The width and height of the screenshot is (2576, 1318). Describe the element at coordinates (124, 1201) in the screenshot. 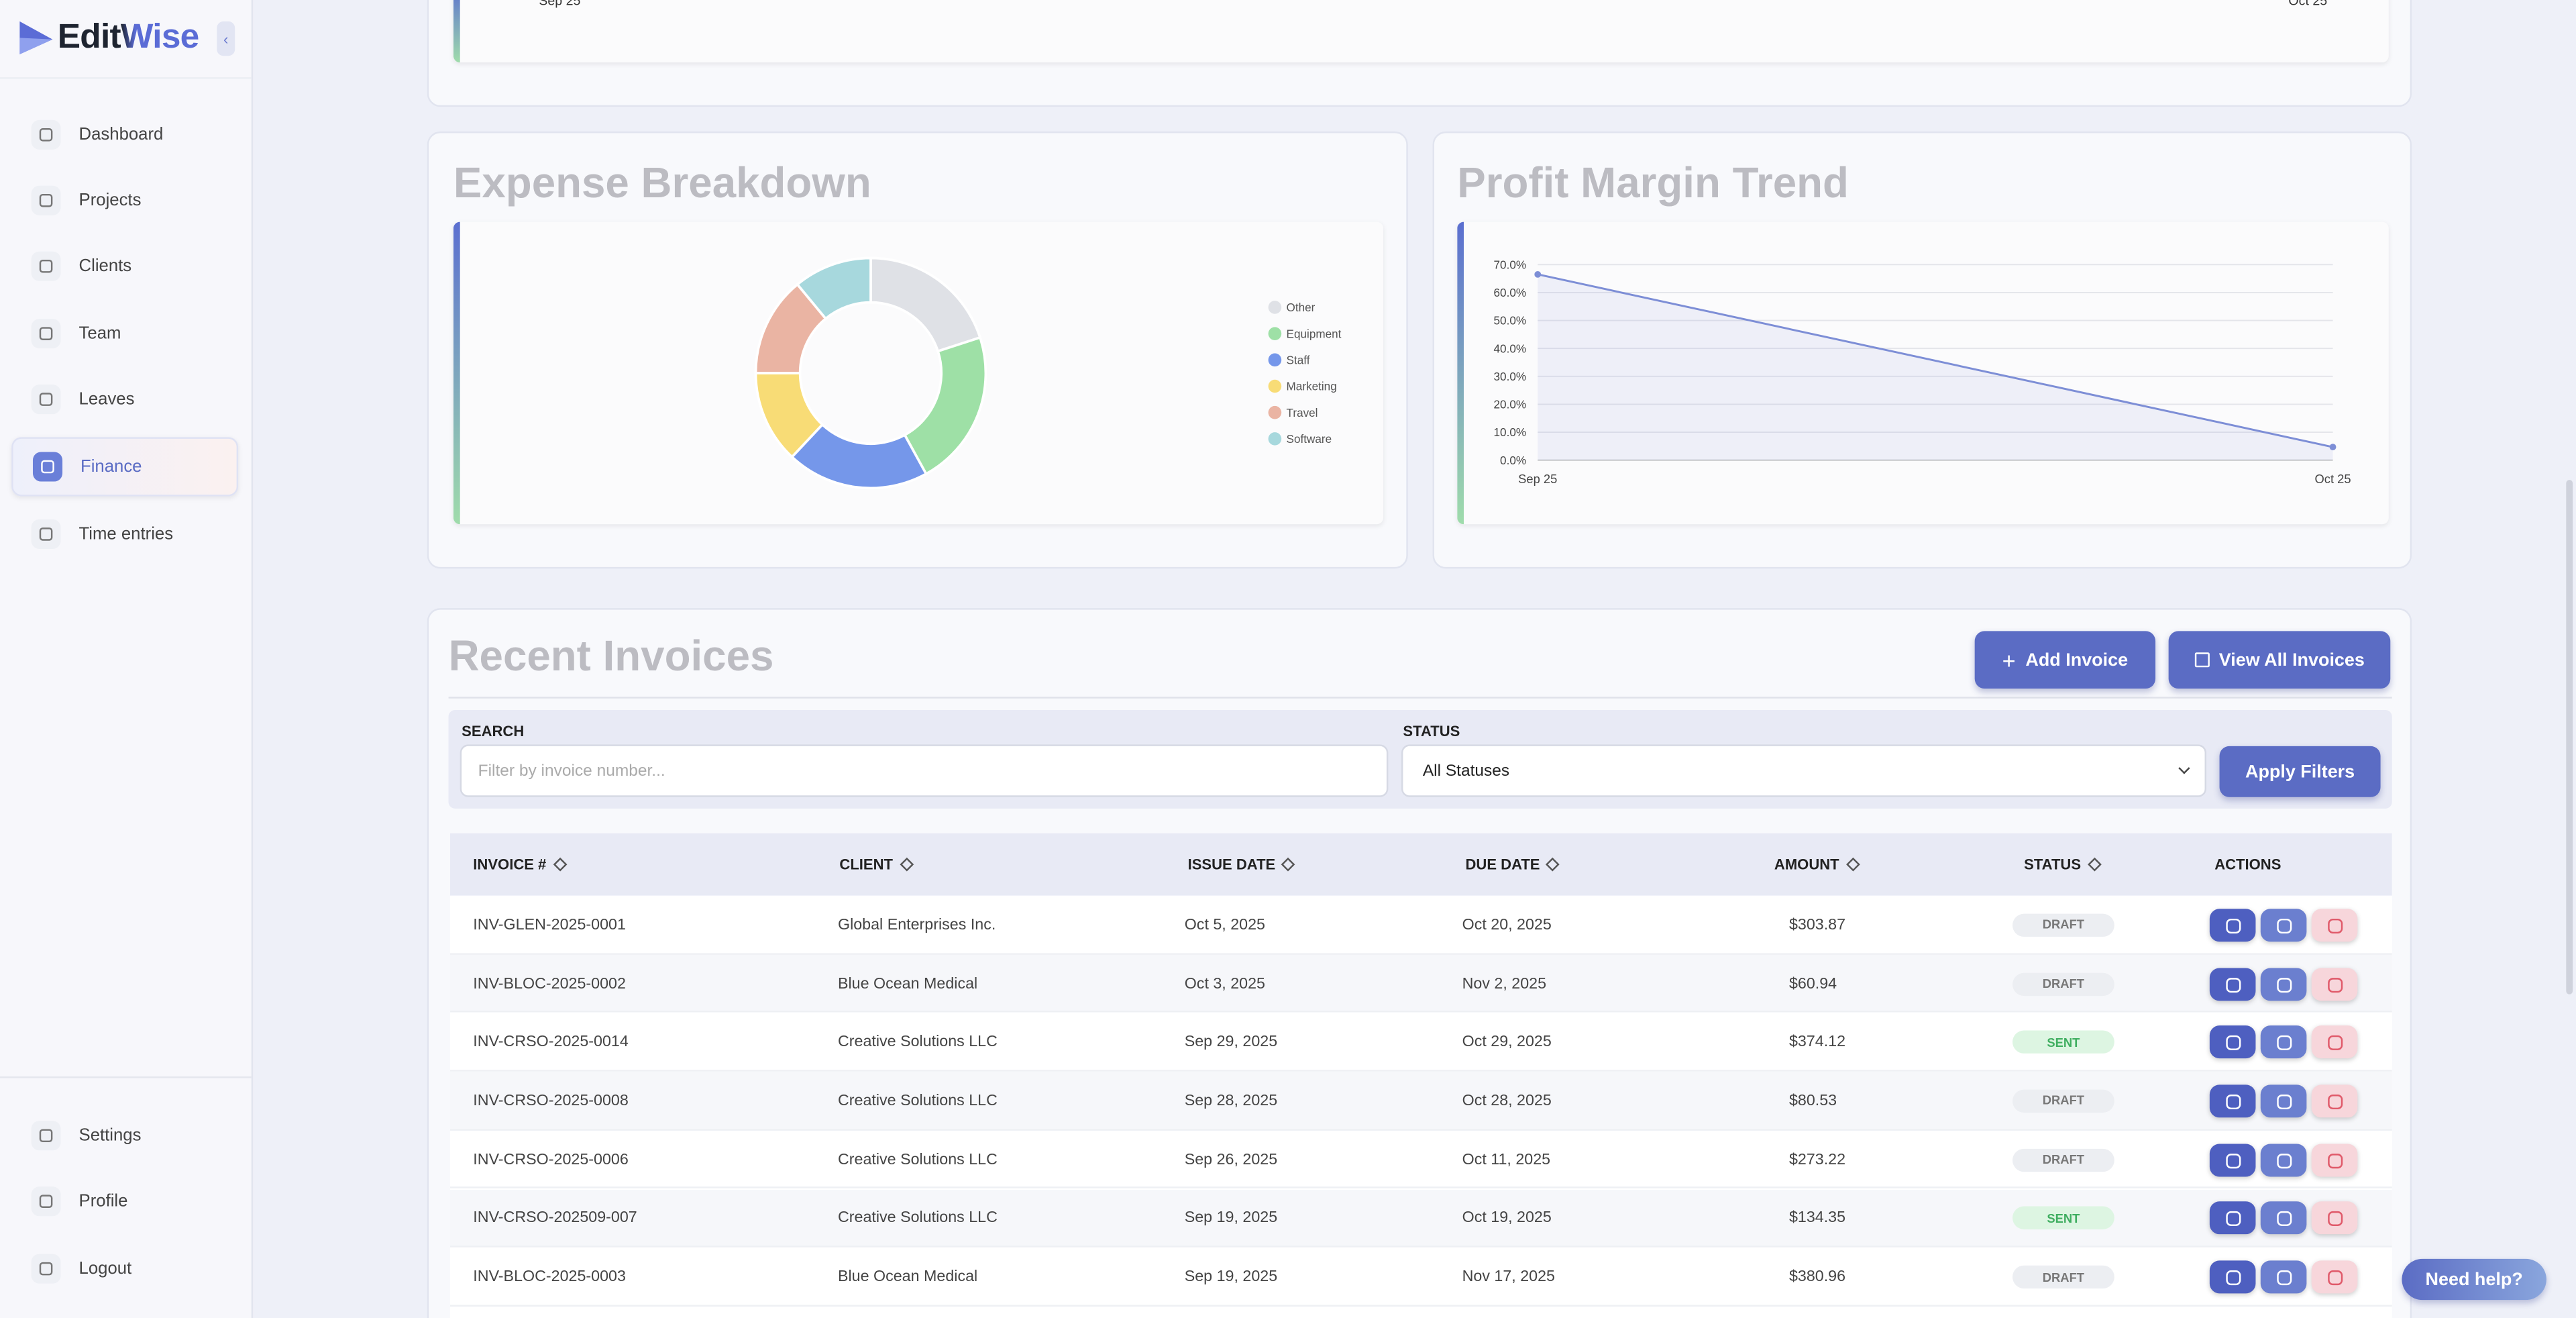

I see `nav-item: Profile` at that location.